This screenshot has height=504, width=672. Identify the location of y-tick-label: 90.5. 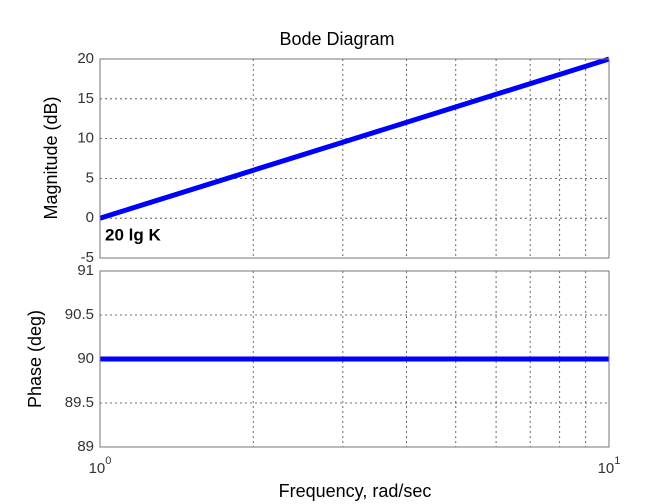
(79, 314).